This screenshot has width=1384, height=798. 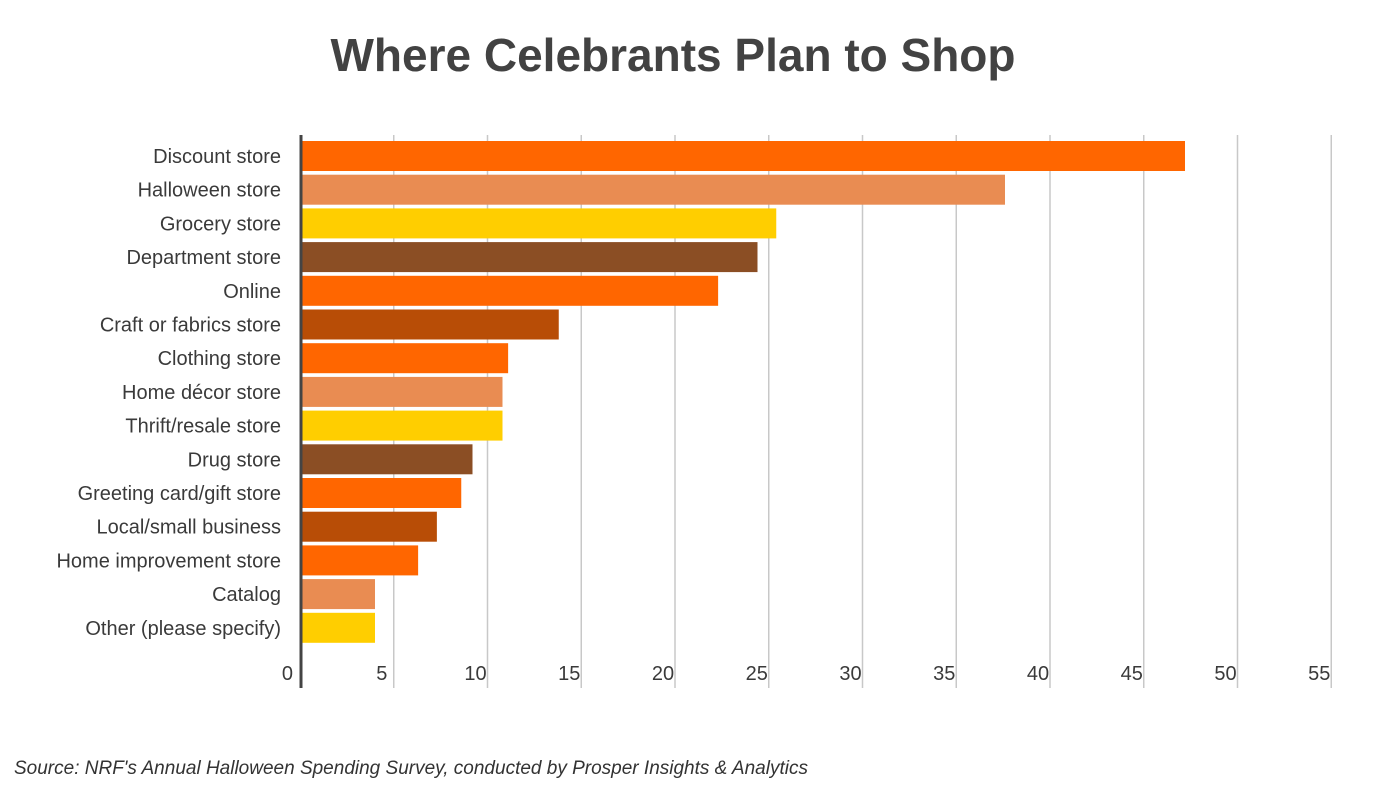 What do you see at coordinates (203, 258) in the screenshot?
I see `category-label: Department store` at bounding box center [203, 258].